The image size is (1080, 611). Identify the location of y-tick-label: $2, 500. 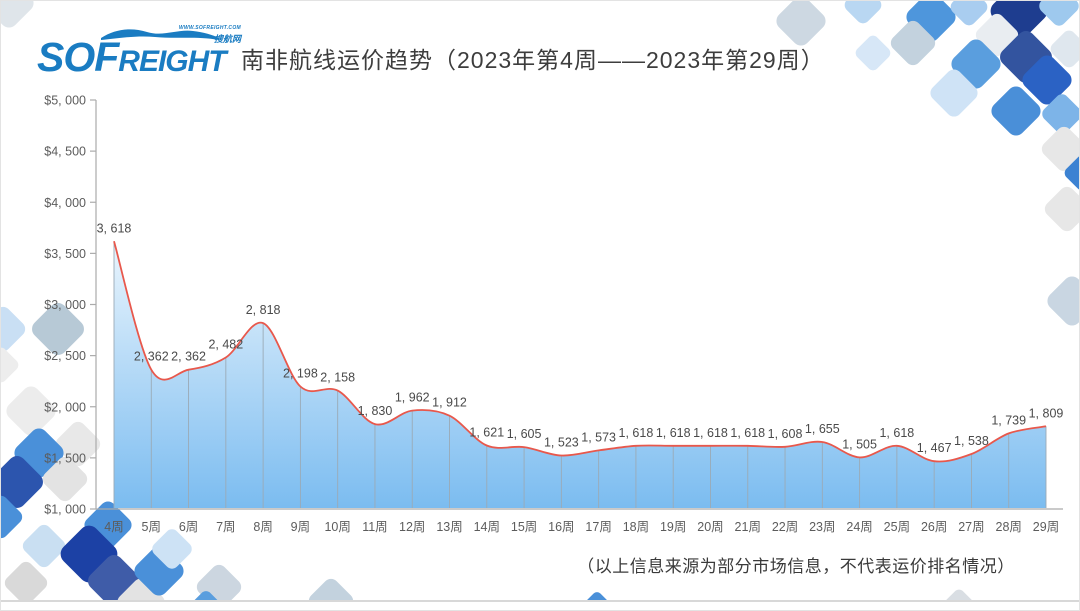
(65, 356).